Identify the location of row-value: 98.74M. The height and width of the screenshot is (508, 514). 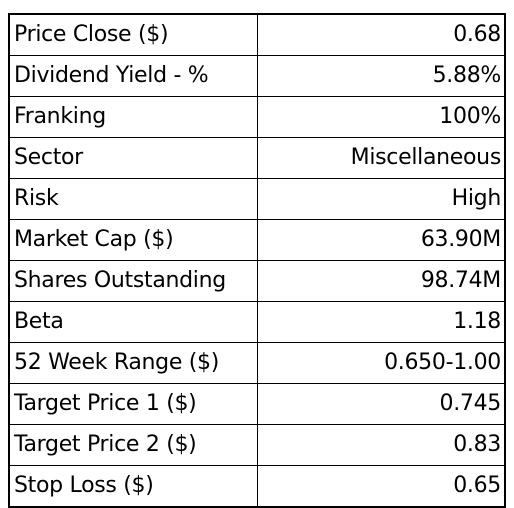
(381, 281).